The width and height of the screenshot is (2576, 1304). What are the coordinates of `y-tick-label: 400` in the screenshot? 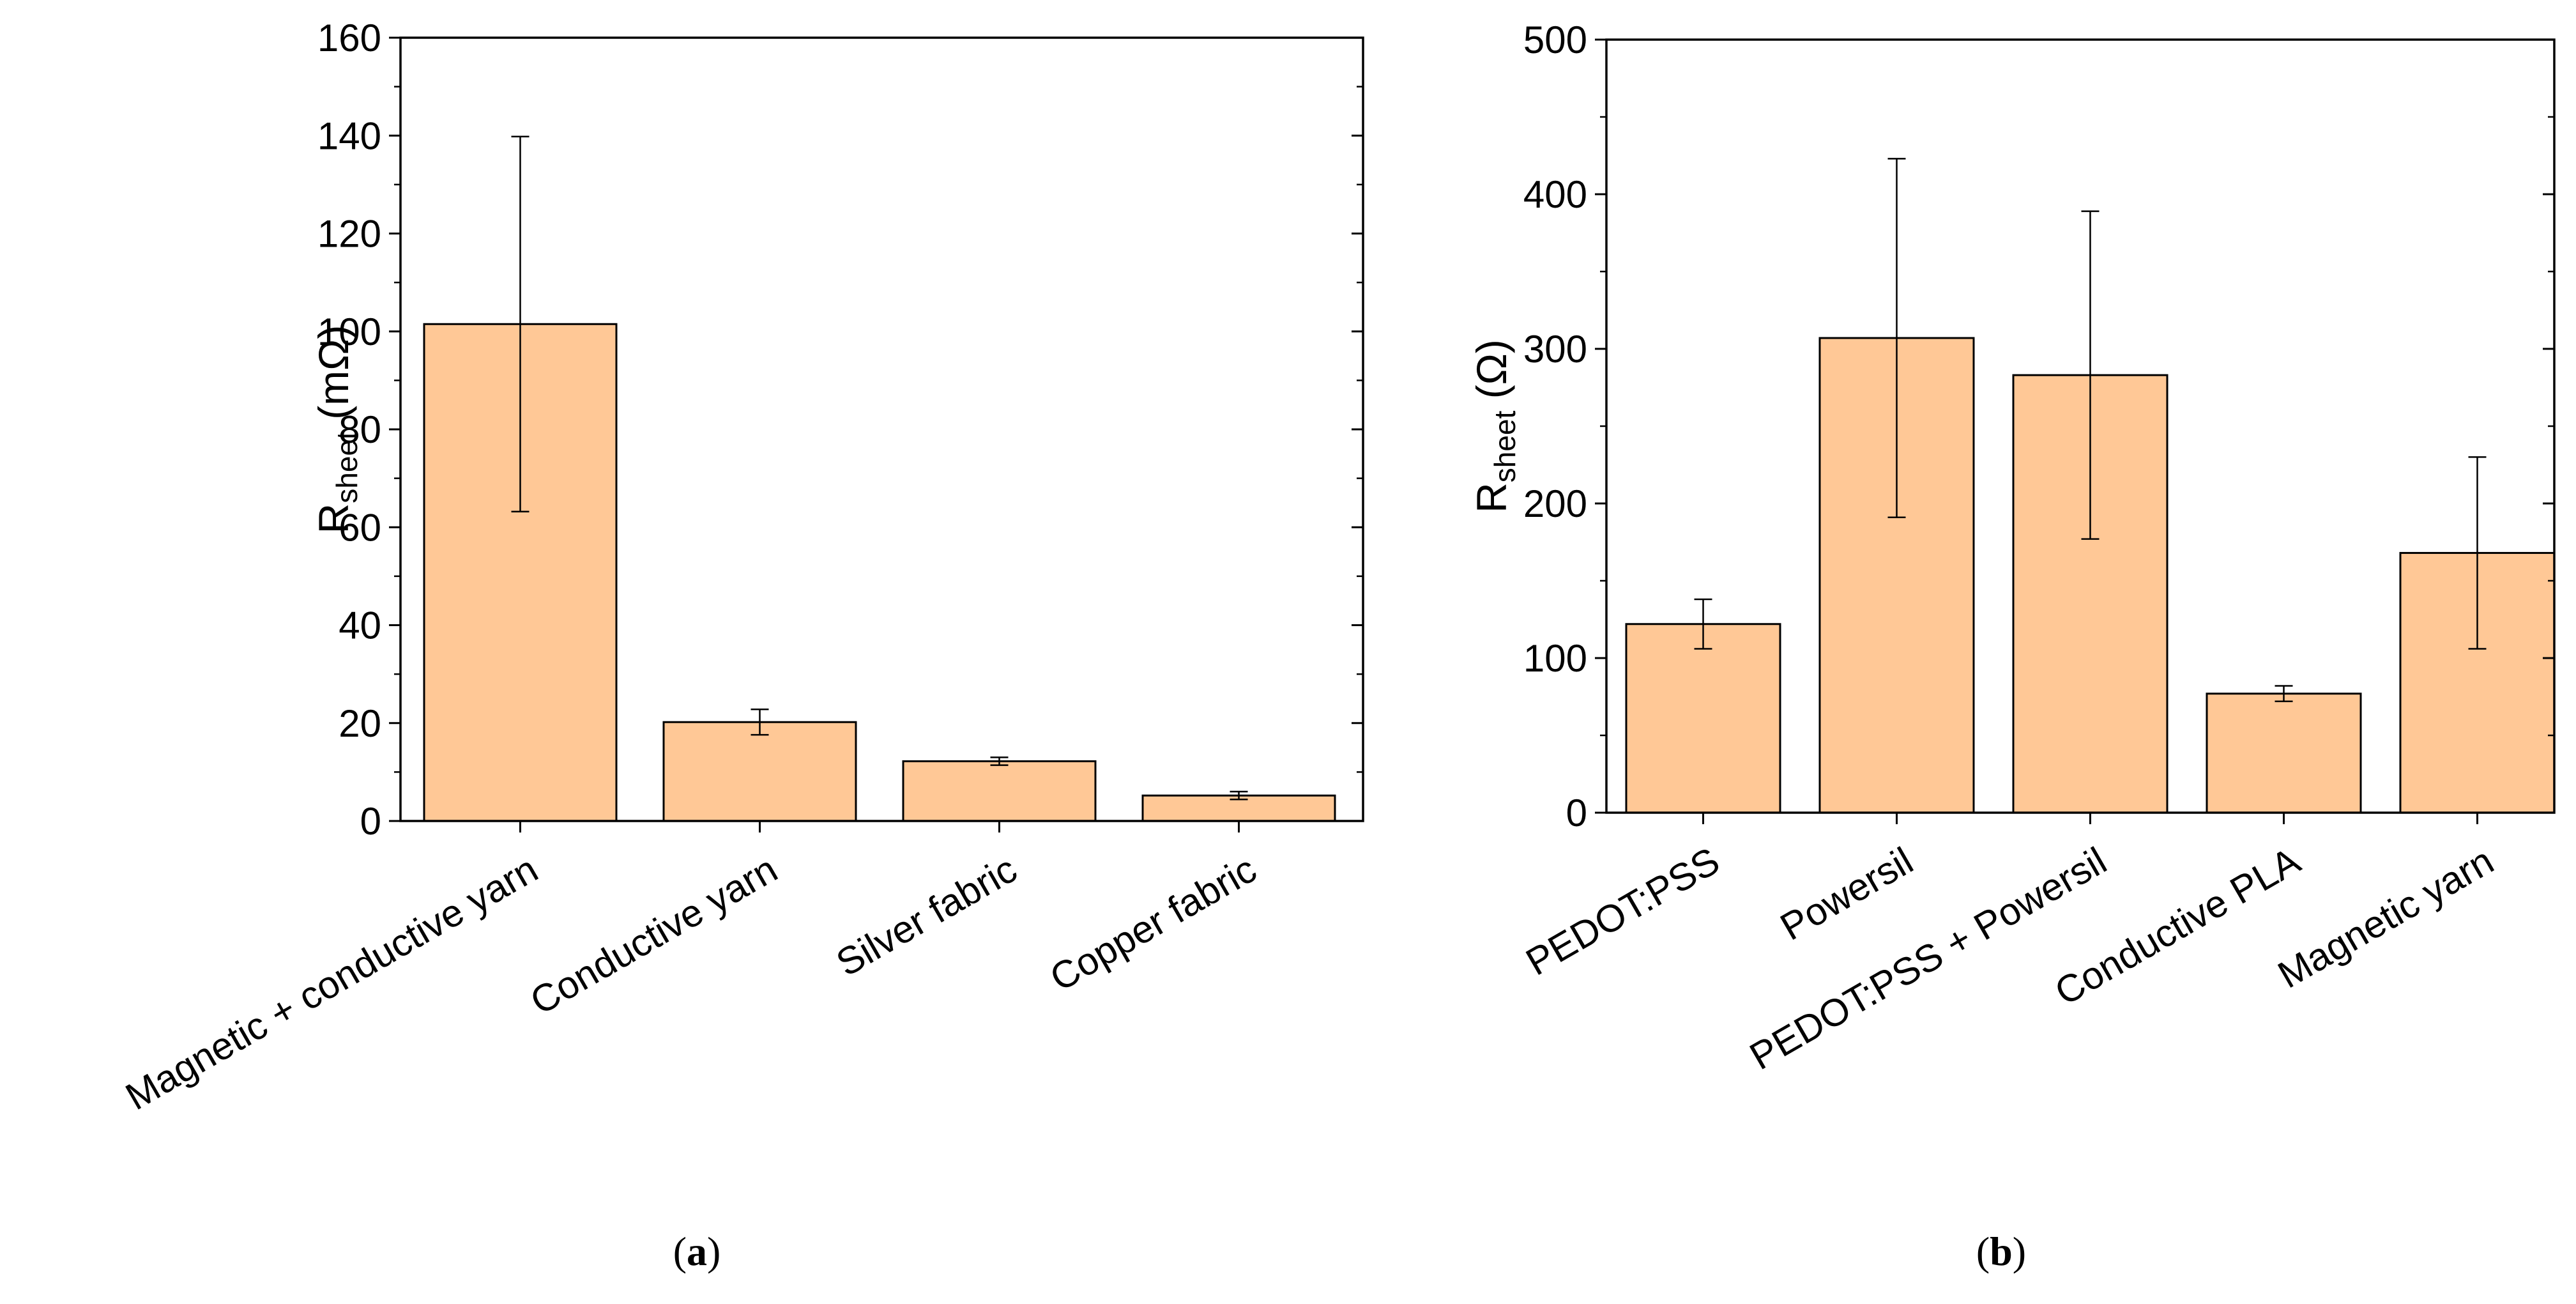 It's located at (1555, 195).